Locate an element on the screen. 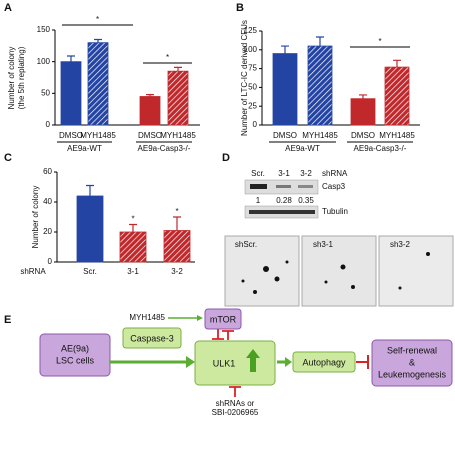 Image resolution: width=455 pixels, height=453 pixels. node-label: Self-renewal is located at coordinates (412, 350).